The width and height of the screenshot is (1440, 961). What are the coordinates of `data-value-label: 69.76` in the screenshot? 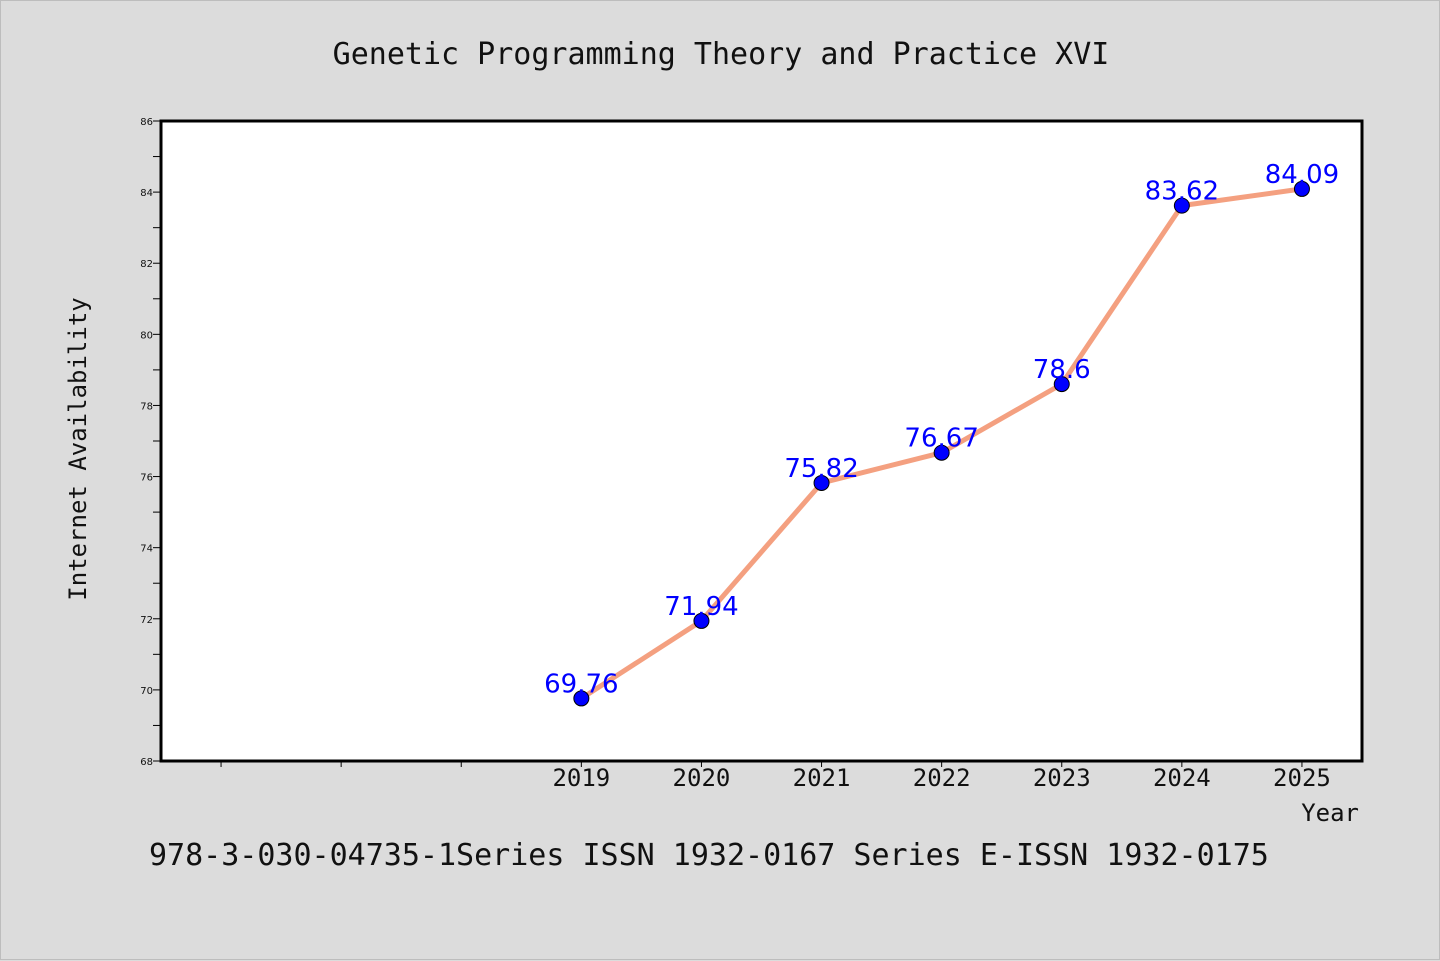 It's located at (581, 684).